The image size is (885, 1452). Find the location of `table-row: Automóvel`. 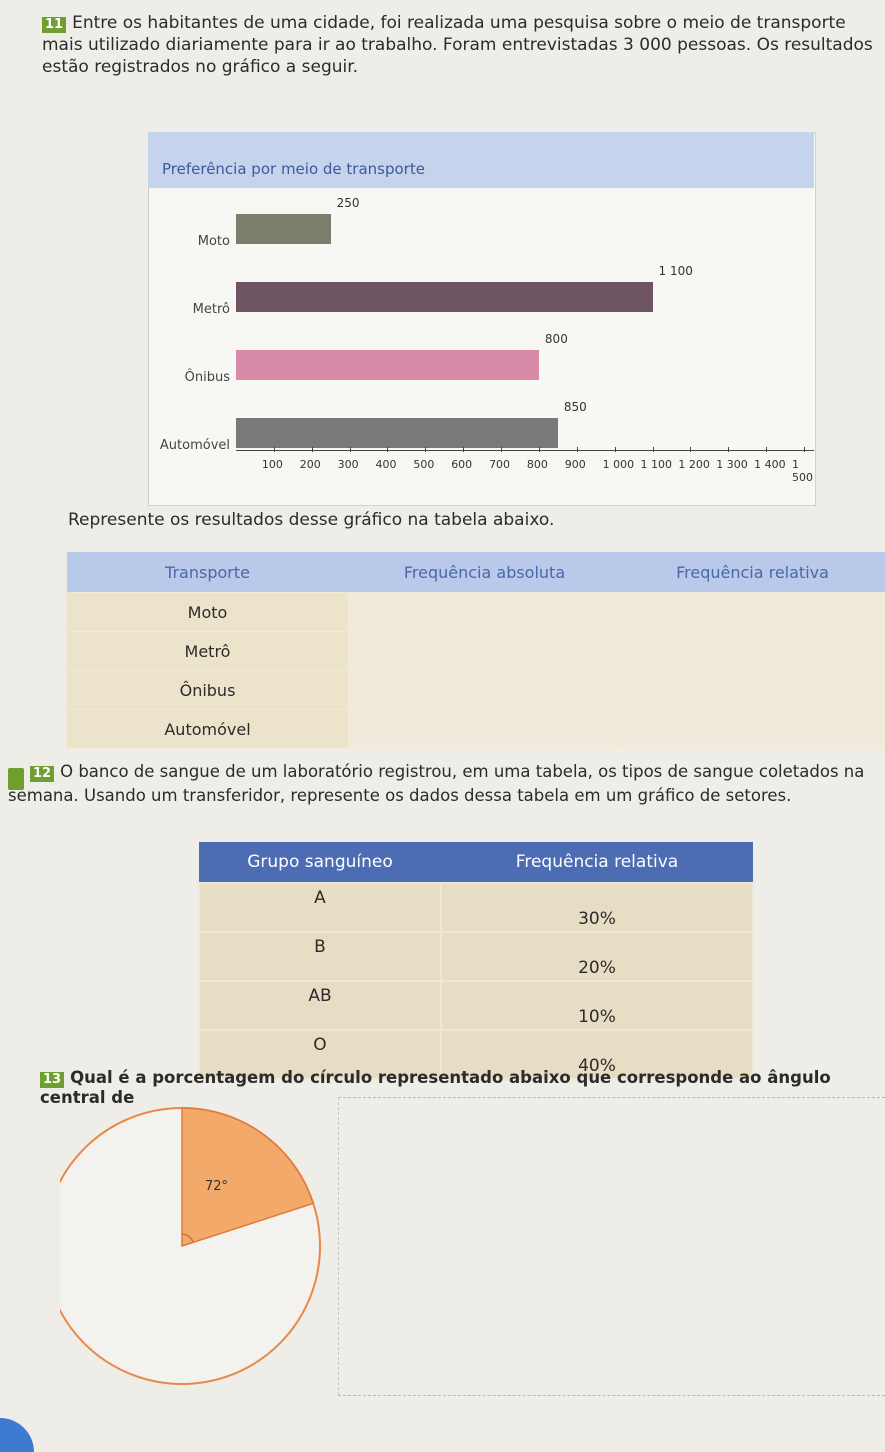

table-row: Automóvel is located at coordinates (475, 729).